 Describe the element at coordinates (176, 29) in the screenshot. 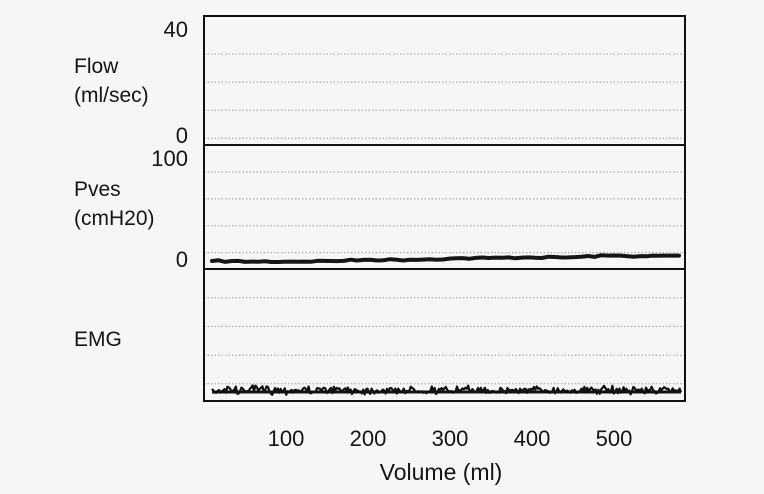

I see `flow-y-max-label: 40` at that location.